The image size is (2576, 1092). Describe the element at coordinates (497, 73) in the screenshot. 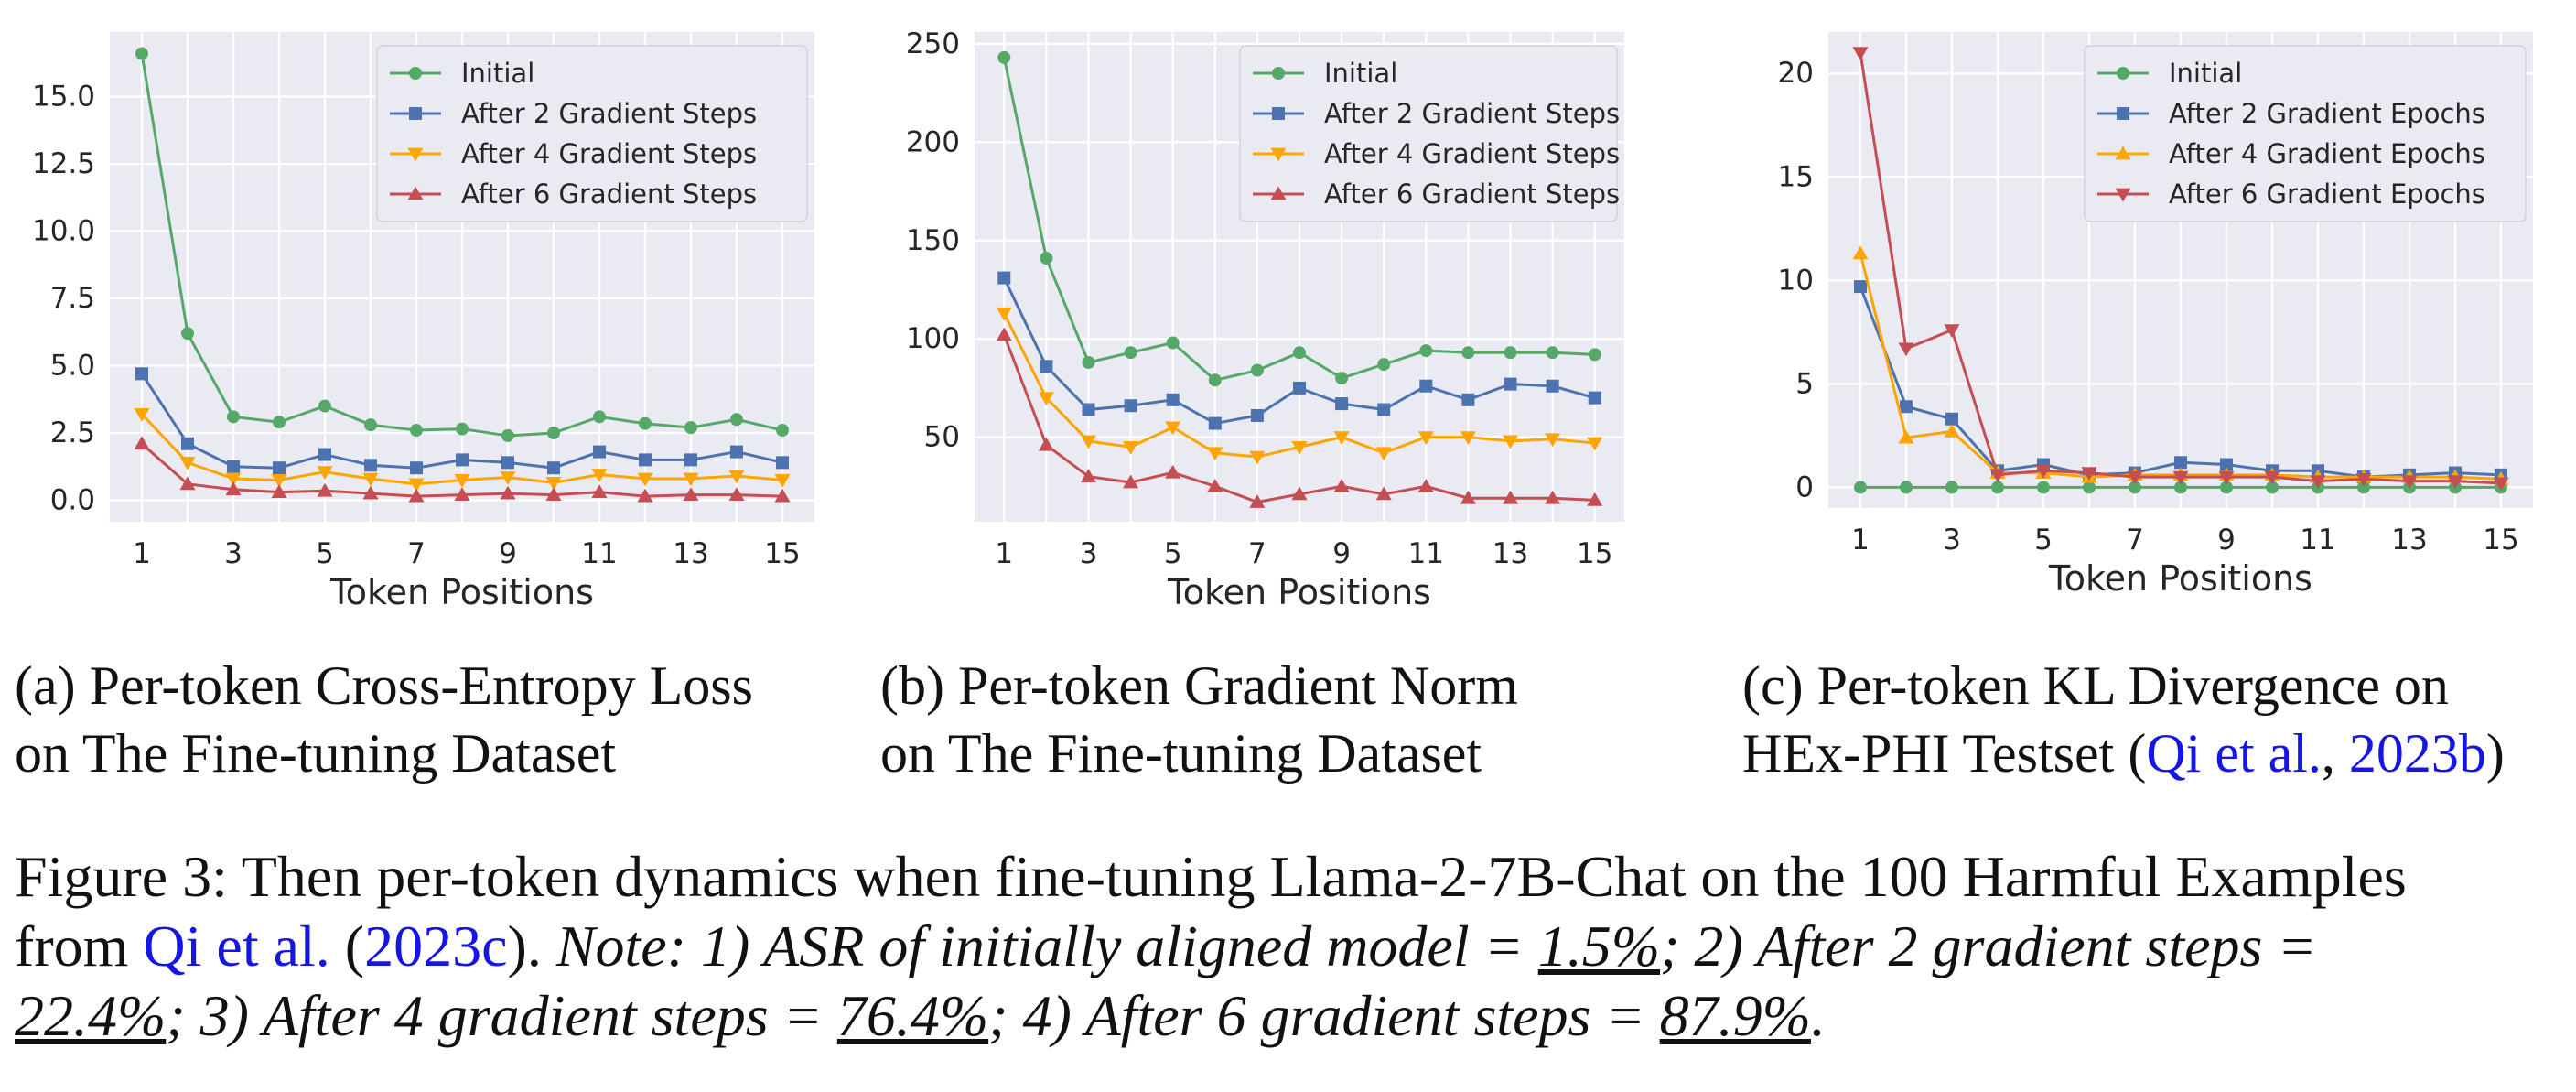

I see `legend-label: Initial` at that location.